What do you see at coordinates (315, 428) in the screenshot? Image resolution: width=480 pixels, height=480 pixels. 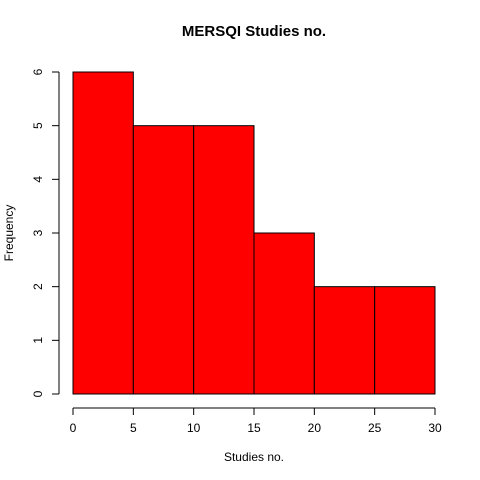 I see `x-tick-label-4: 20` at bounding box center [315, 428].